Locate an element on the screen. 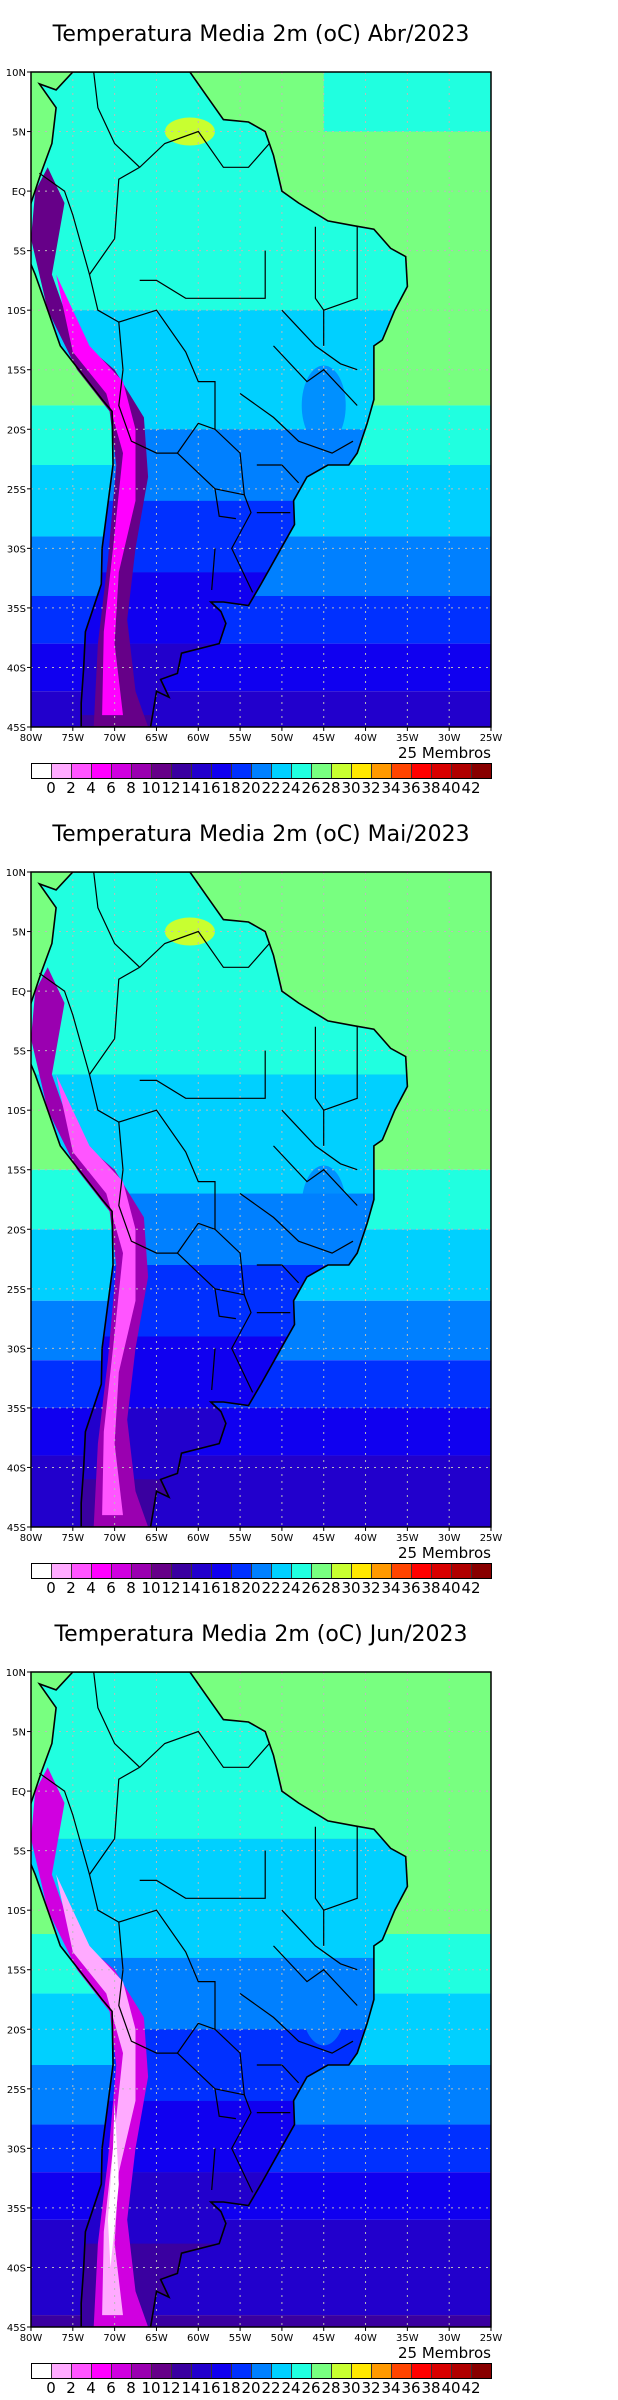  lon-tick-label: 70W is located at coordinates (114, 1538).